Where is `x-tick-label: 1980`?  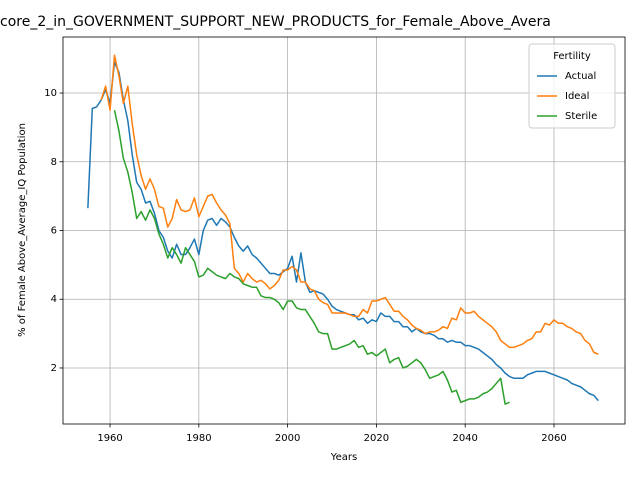
x-tick-label: 1980 is located at coordinates (198, 438).